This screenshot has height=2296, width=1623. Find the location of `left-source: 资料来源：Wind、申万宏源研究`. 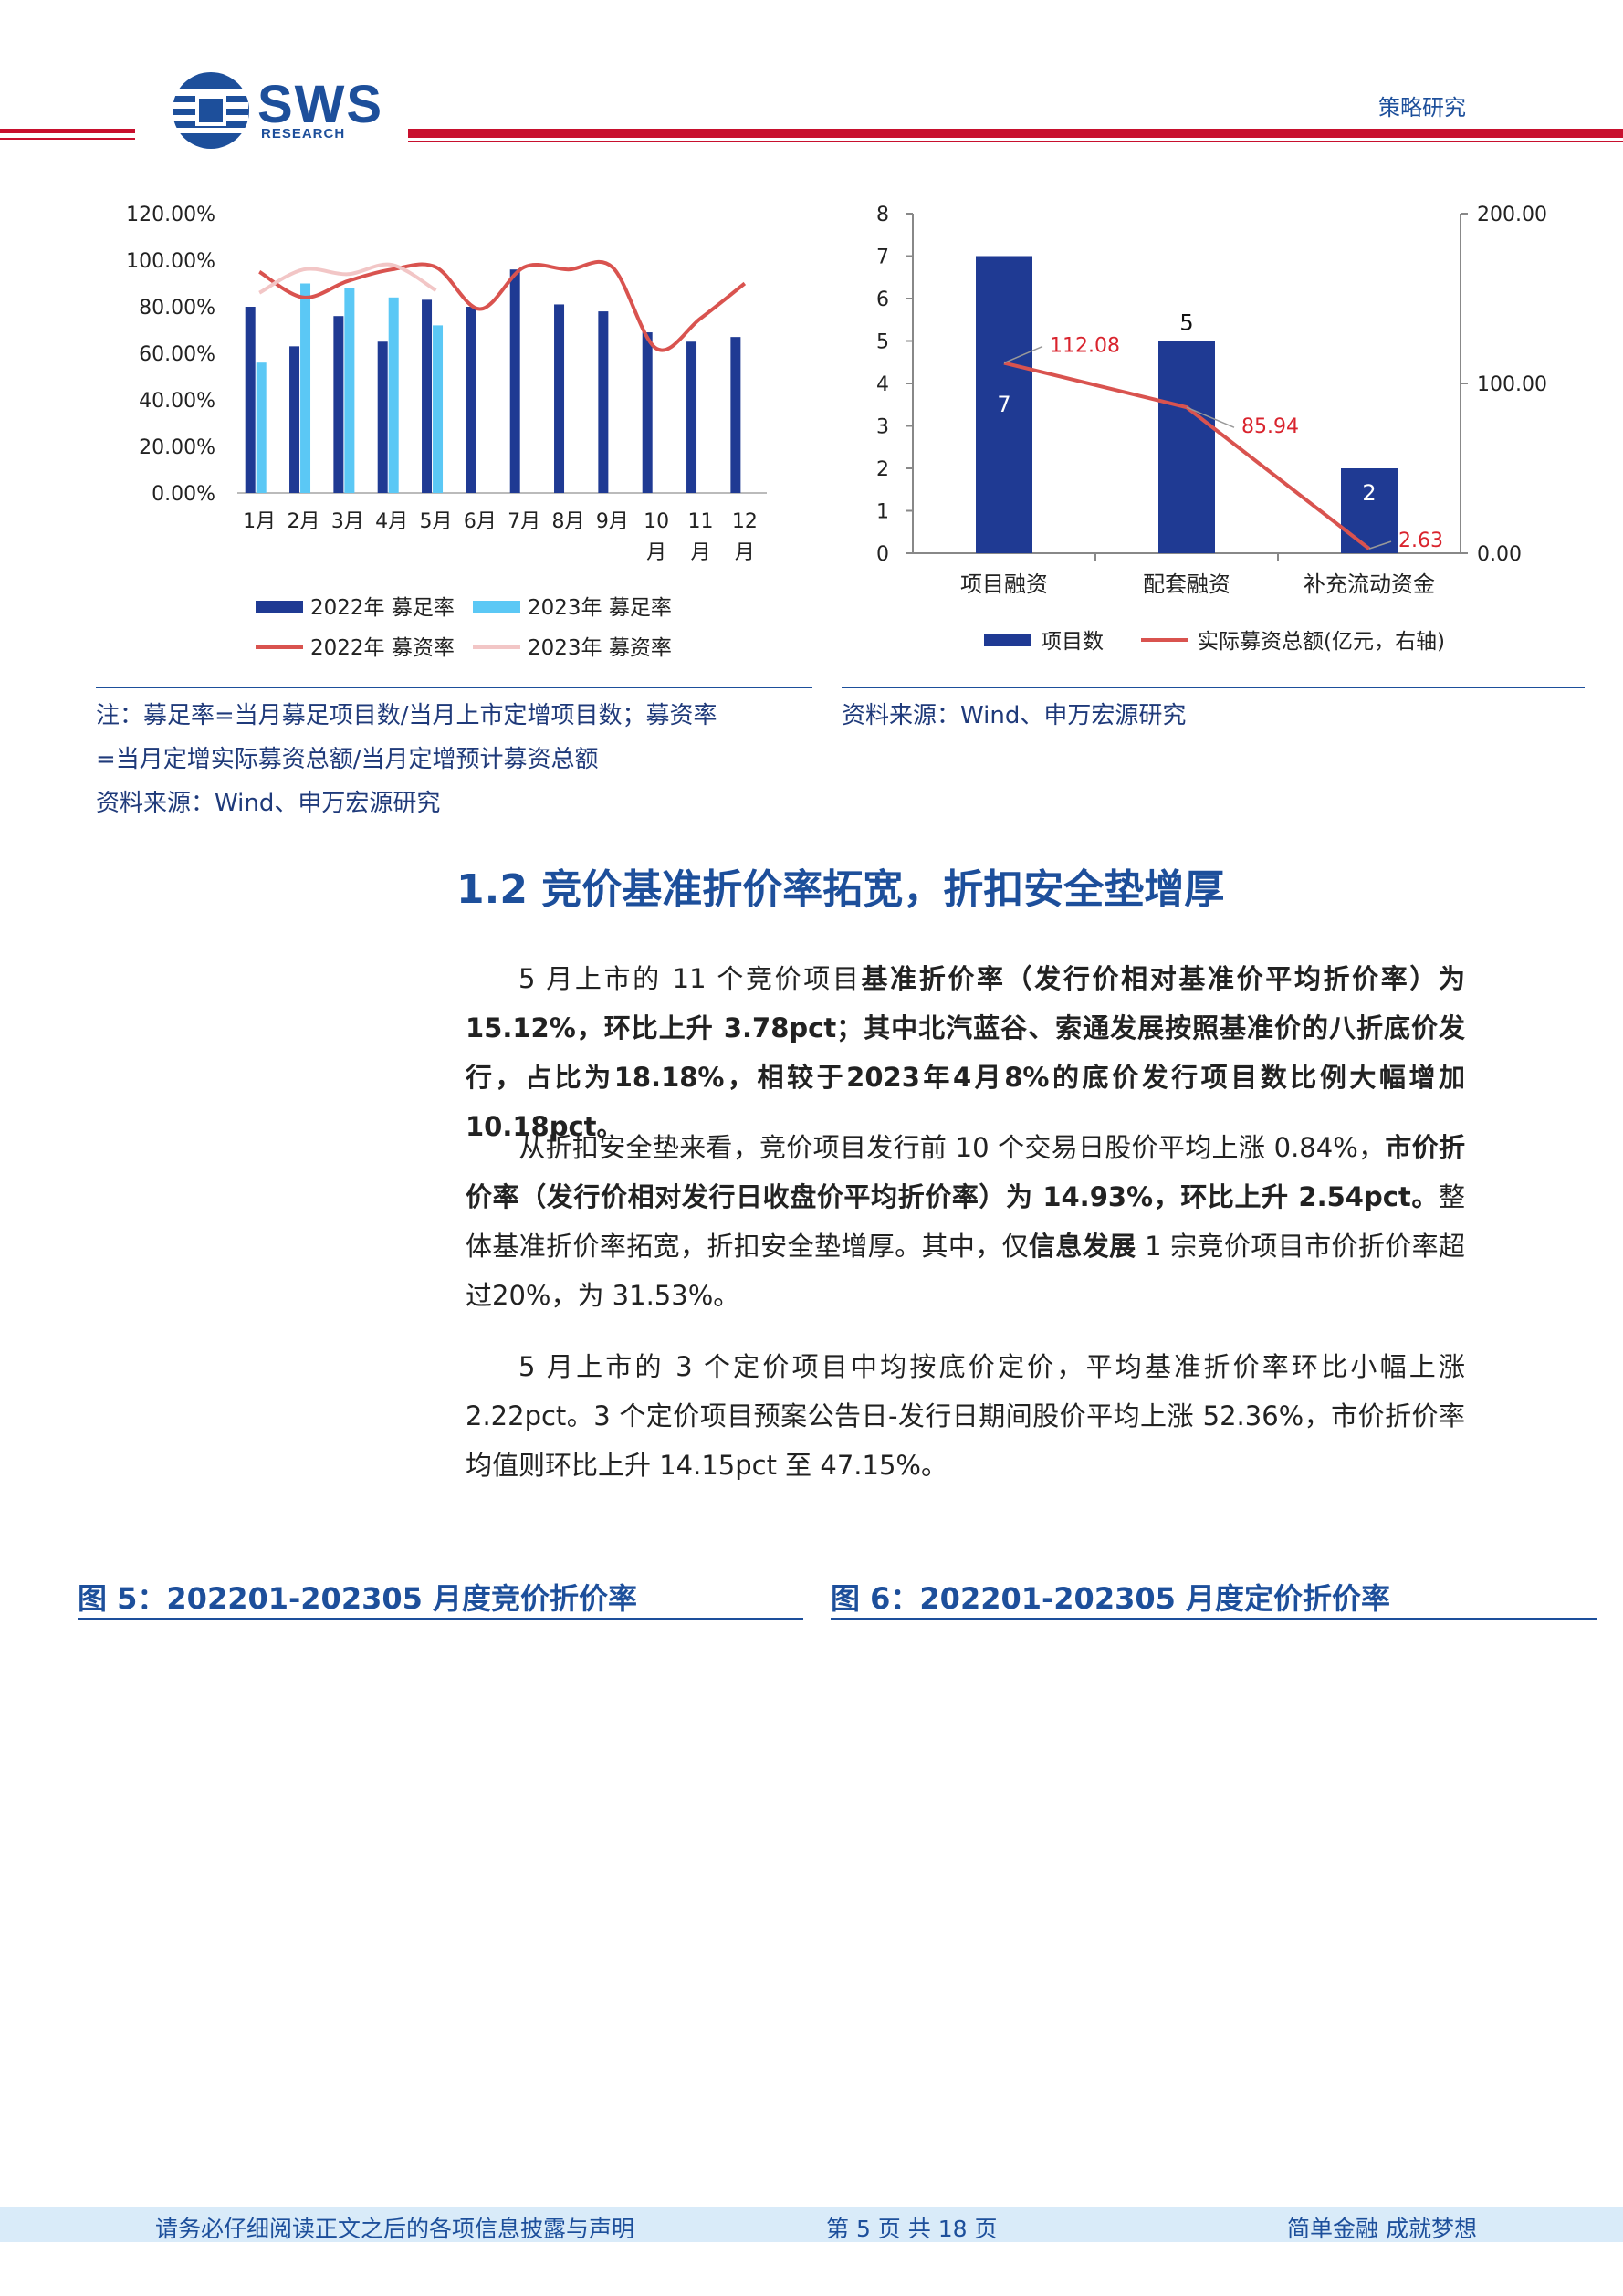

left-source: 资料来源：Wind、申万宏源研究 is located at coordinates (268, 803).